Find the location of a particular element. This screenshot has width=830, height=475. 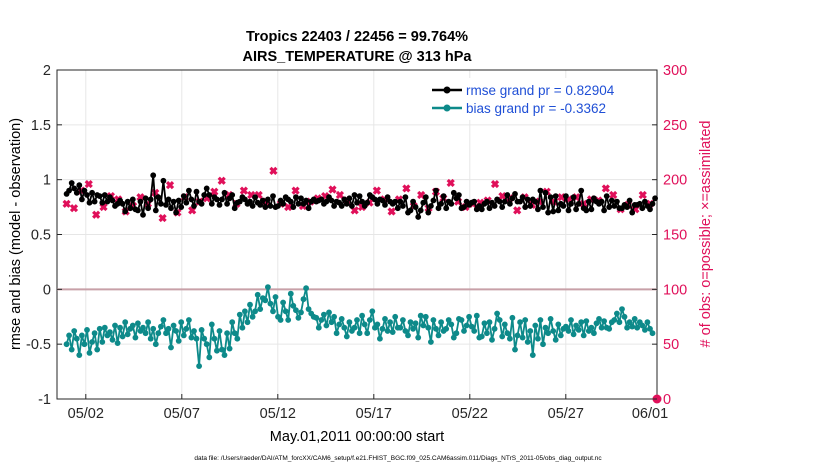

x-tick-label: 05/02 is located at coordinates (86, 414).